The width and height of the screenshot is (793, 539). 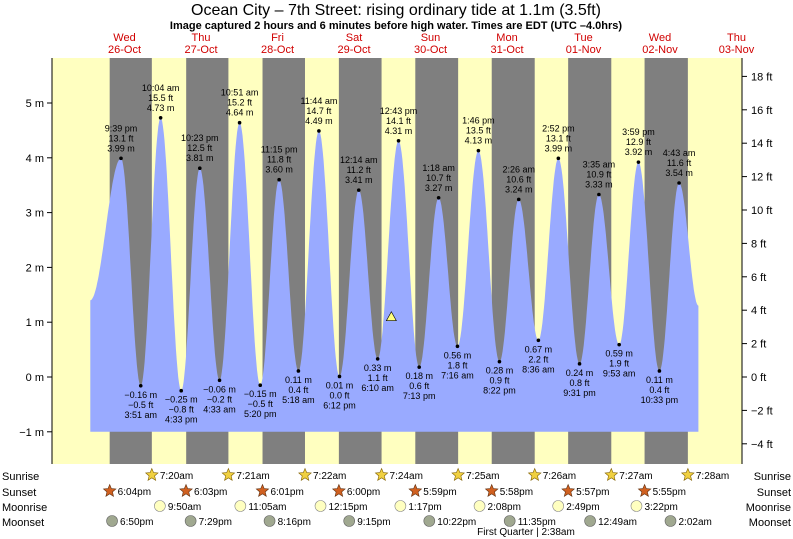 I want to click on sunrise-time: 7:21am, so click(x=252, y=476).